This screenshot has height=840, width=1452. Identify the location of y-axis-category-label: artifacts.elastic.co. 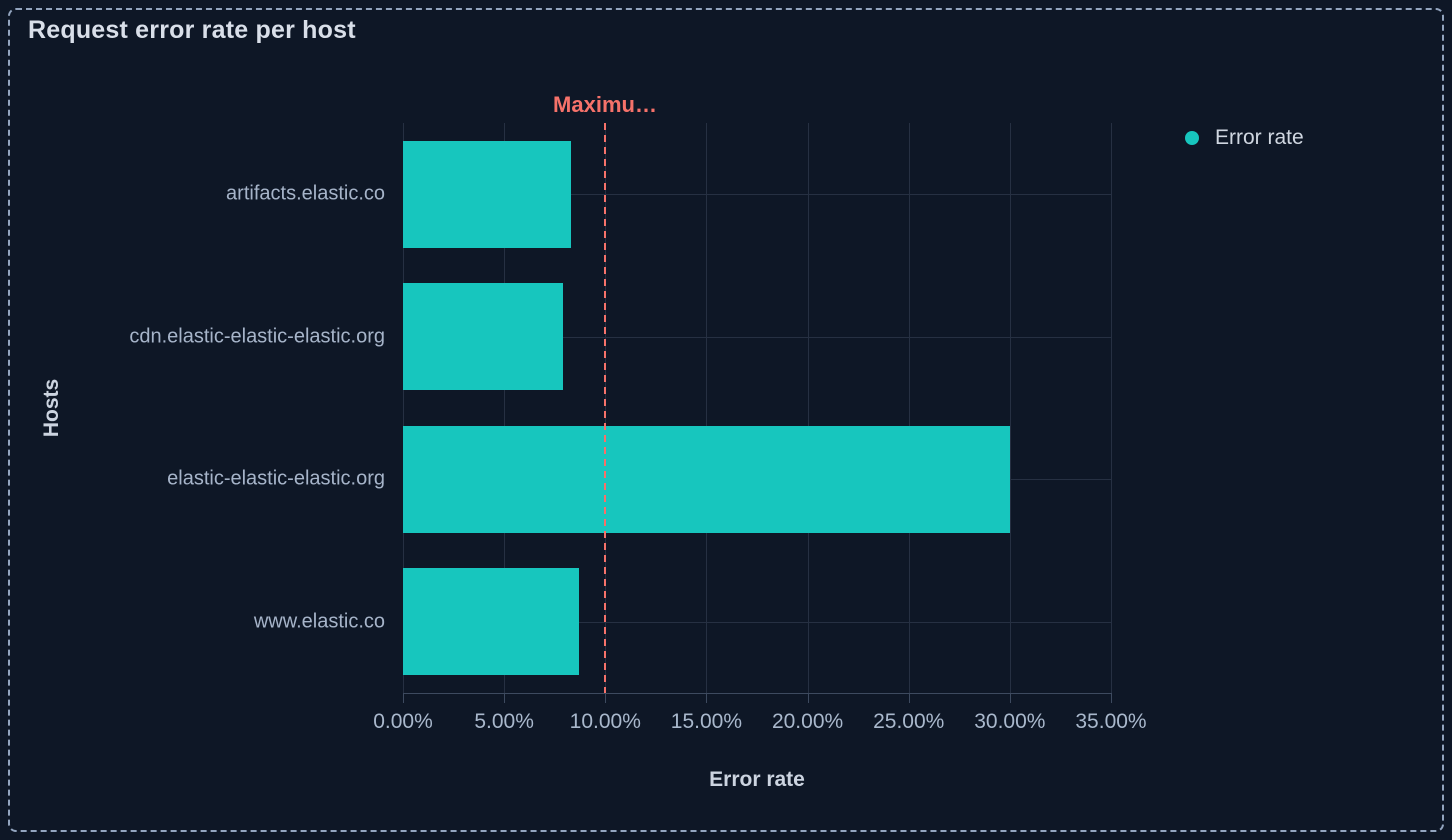
(305, 193).